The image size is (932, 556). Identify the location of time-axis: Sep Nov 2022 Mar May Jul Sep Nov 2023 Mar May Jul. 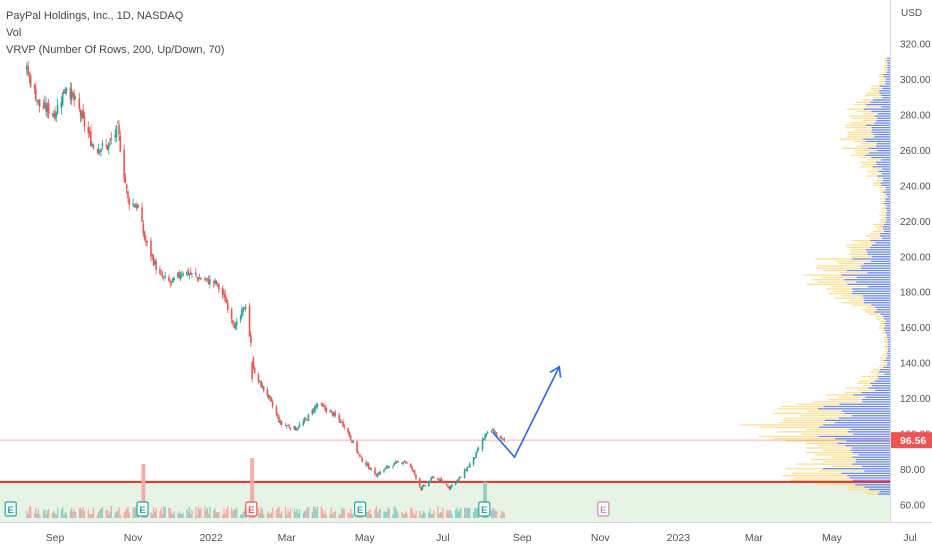
(466, 536).